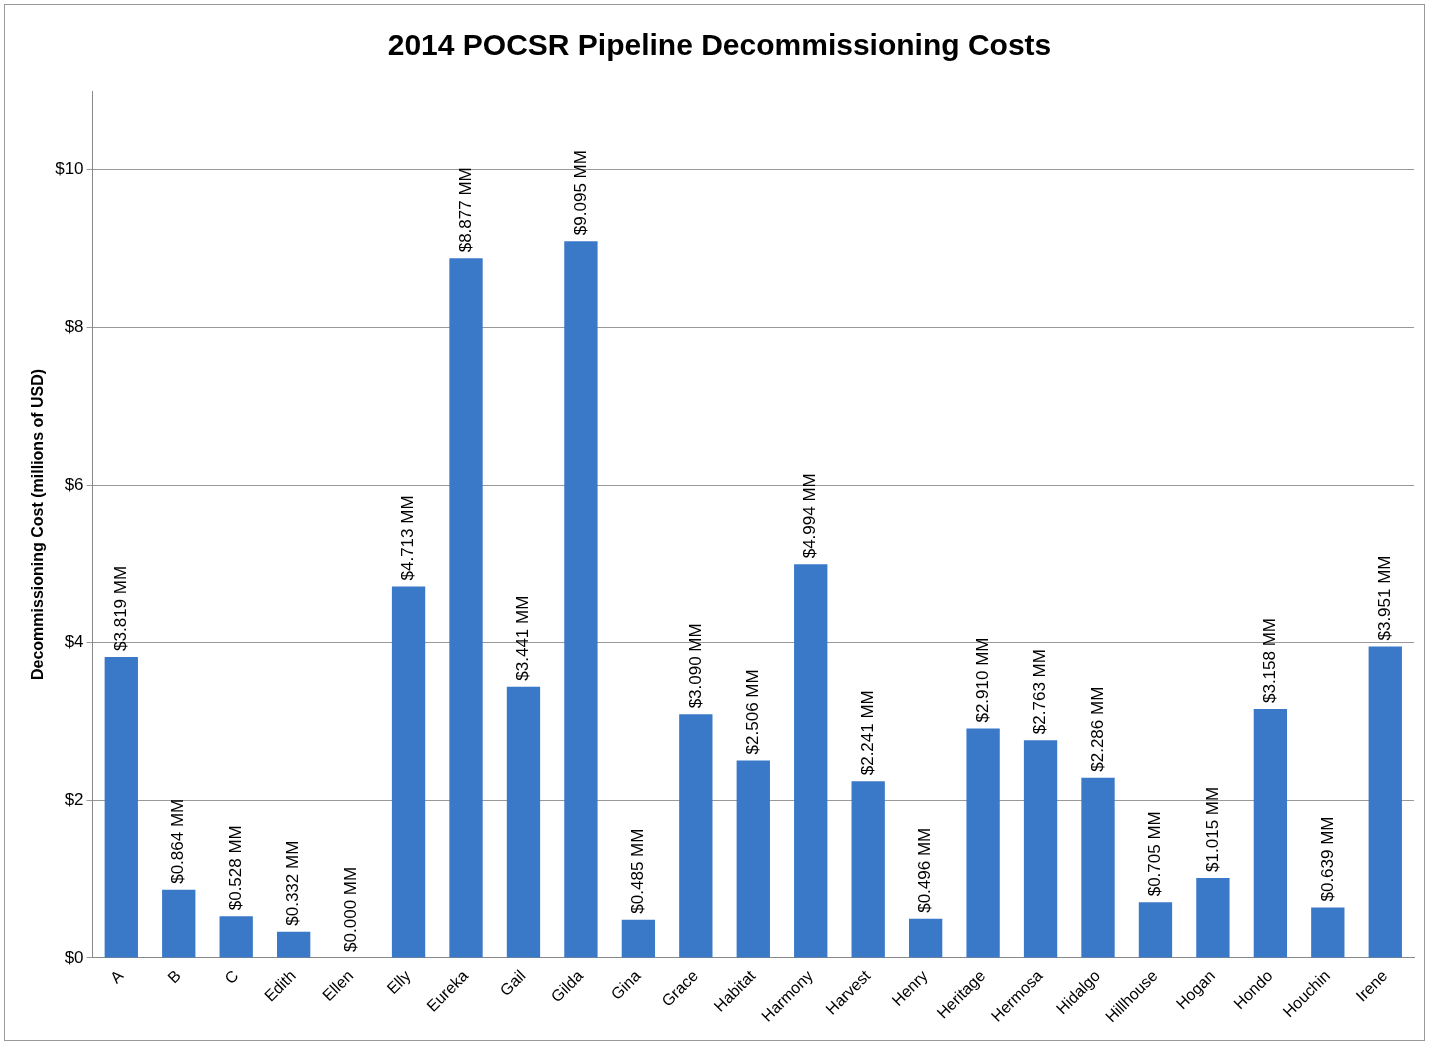 This screenshot has height=1047, width=1431. What do you see at coordinates (178, 841) in the screenshot?
I see `data-label: $0.864 MM` at bounding box center [178, 841].